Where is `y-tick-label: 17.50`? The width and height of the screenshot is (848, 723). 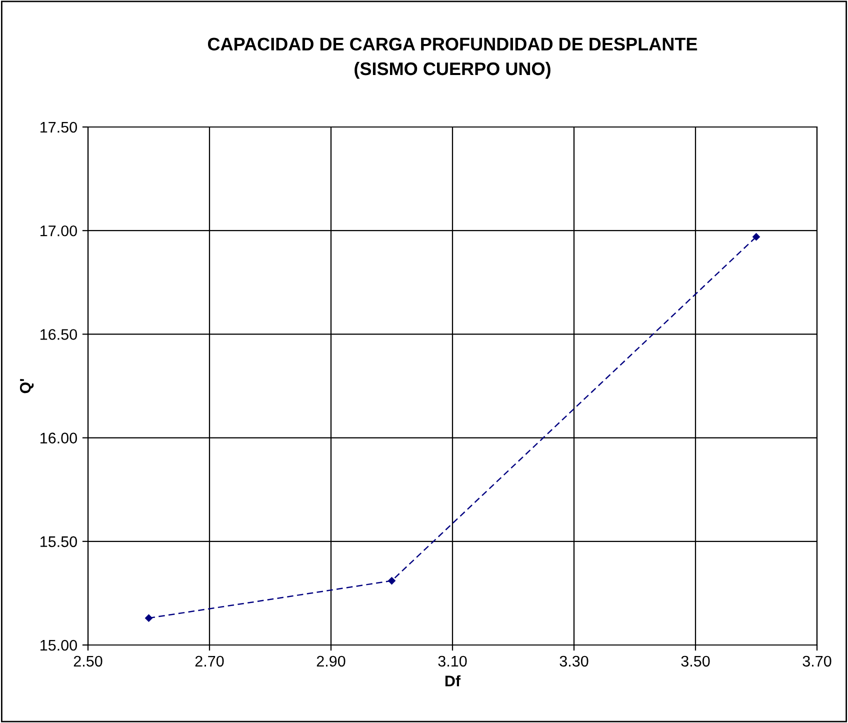 y-tick-label: 17.50 is located at coordinates (58, 127).